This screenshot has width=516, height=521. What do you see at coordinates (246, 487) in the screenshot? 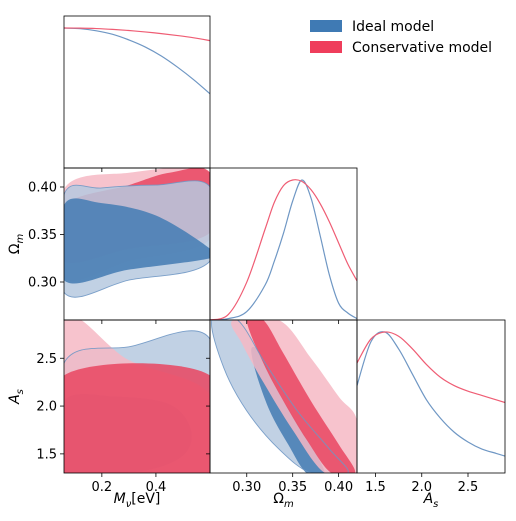
I see `x-tick-label-om: 0.30` at bounding box center [246, 487].